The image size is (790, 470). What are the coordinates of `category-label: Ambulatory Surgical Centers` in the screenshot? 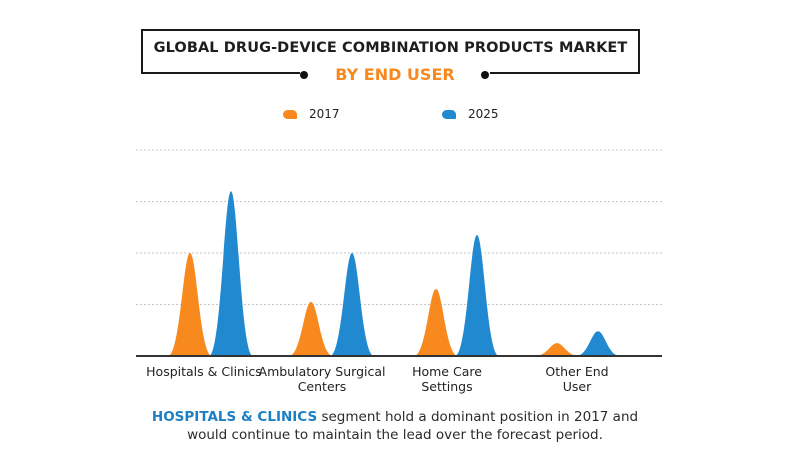 It's located at (322, 379).